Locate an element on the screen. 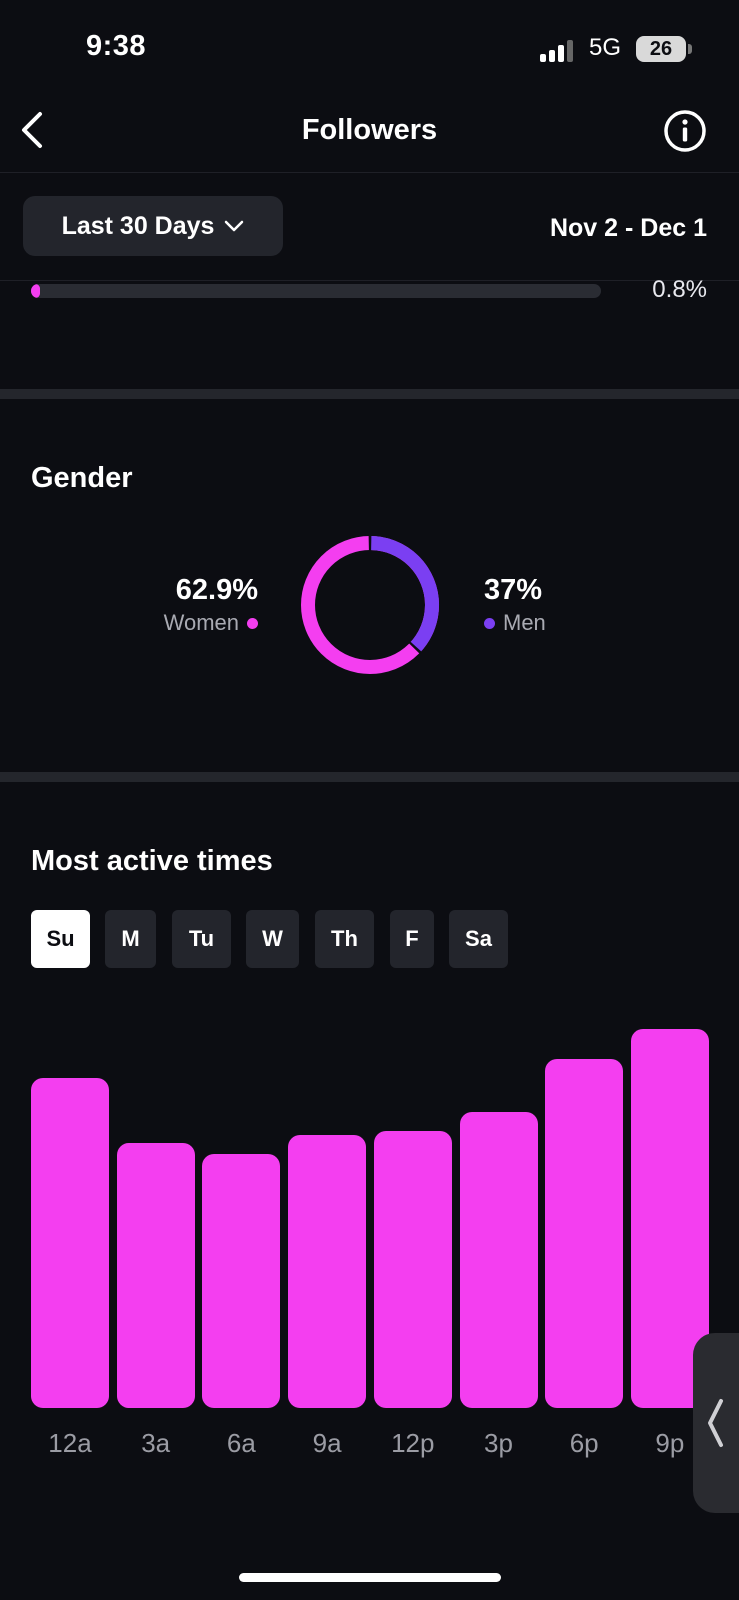 Image resolution: width=739 pixels, height=1600 pixels. chart-bar-6a is located at coordinates (241, 1281).